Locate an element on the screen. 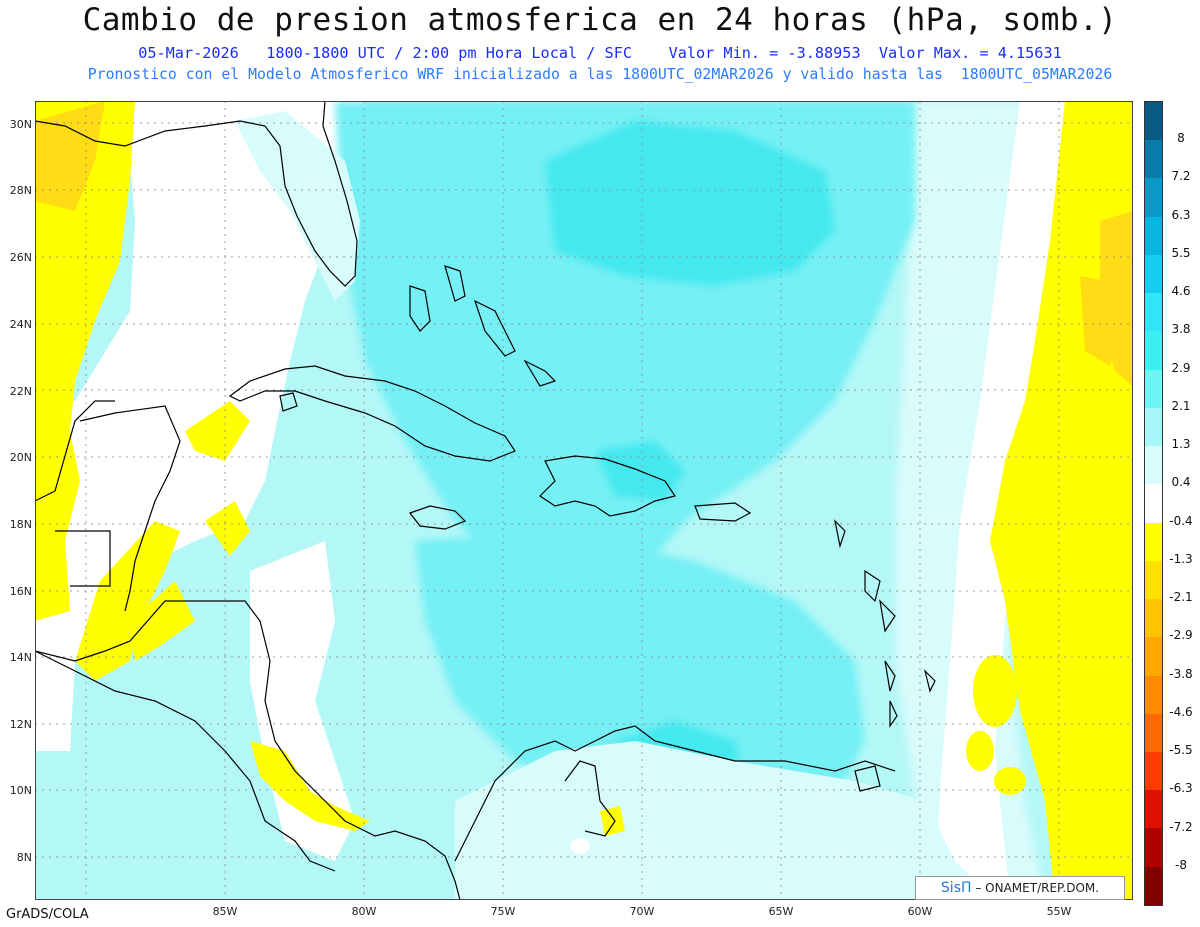 The width and height of the screenshot is (1200, 927). colorbar is located at coordinates (1153, 503).